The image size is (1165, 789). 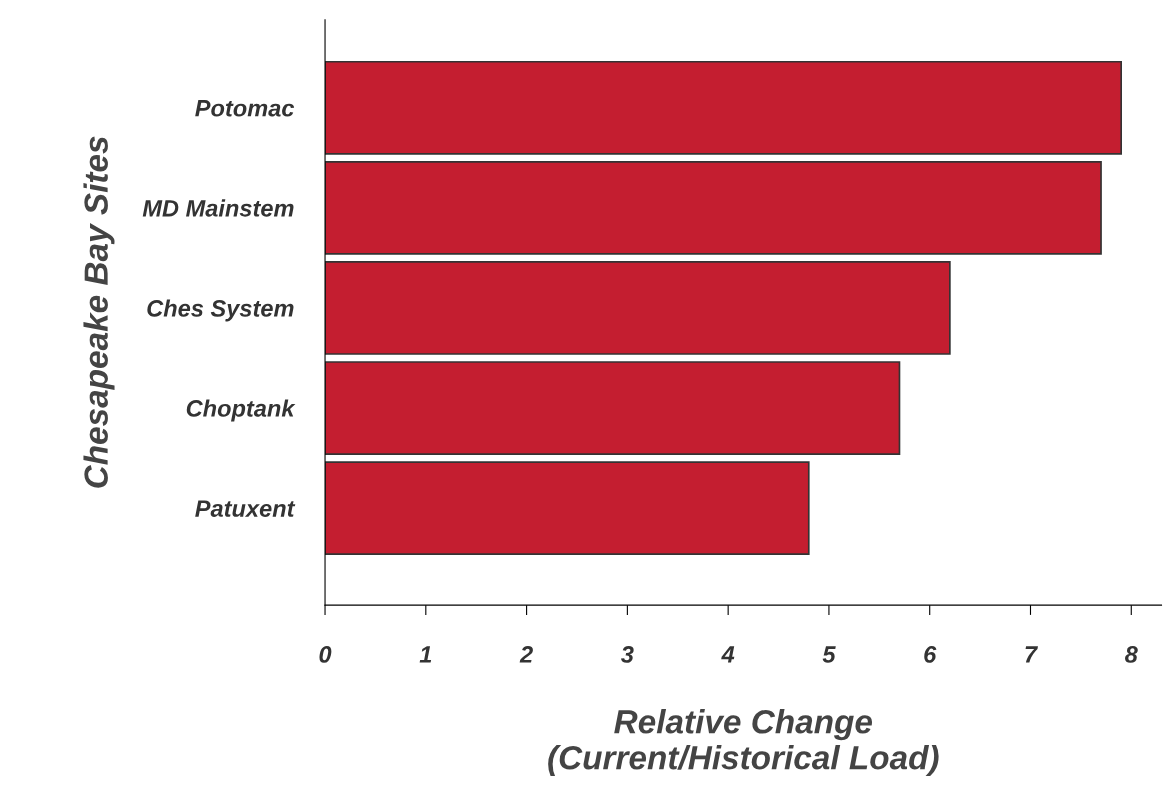 I want to click on x-tick-label: 3, so click(x=627, y=654).